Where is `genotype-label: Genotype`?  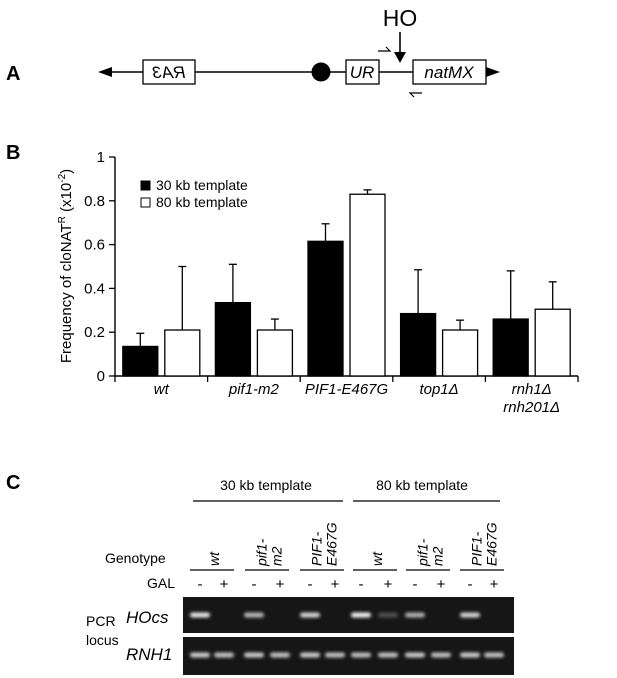 genotype-label: Genotype is located at coordinates (135, 558).